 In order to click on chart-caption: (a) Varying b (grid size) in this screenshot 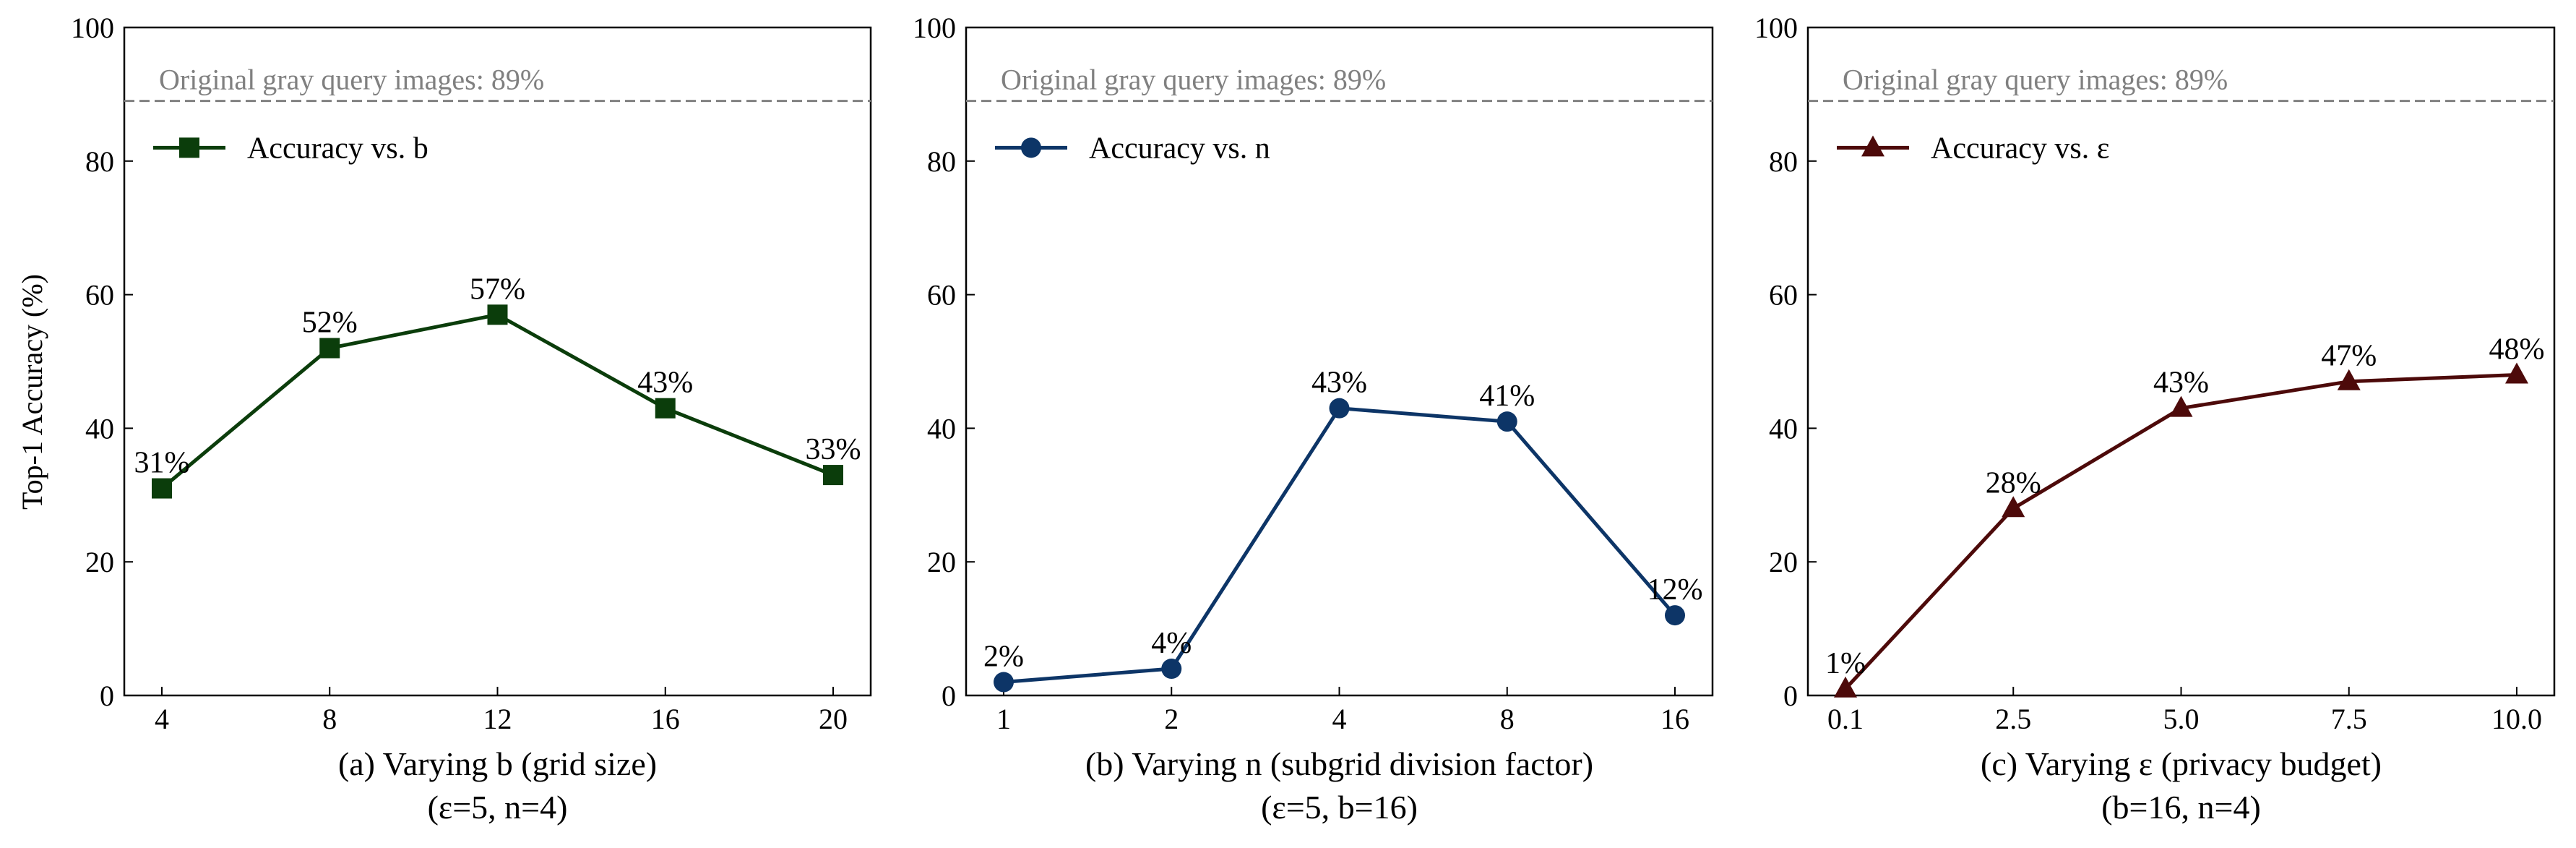, I will do `click(497, 764)`.